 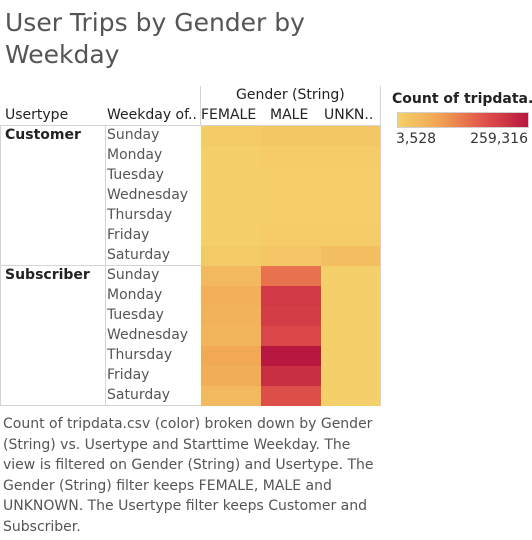 What do you see at coordinates (43, 135) in the screenshot?
I see `group-label-customer: Customer` at bounding box center [43, 135].